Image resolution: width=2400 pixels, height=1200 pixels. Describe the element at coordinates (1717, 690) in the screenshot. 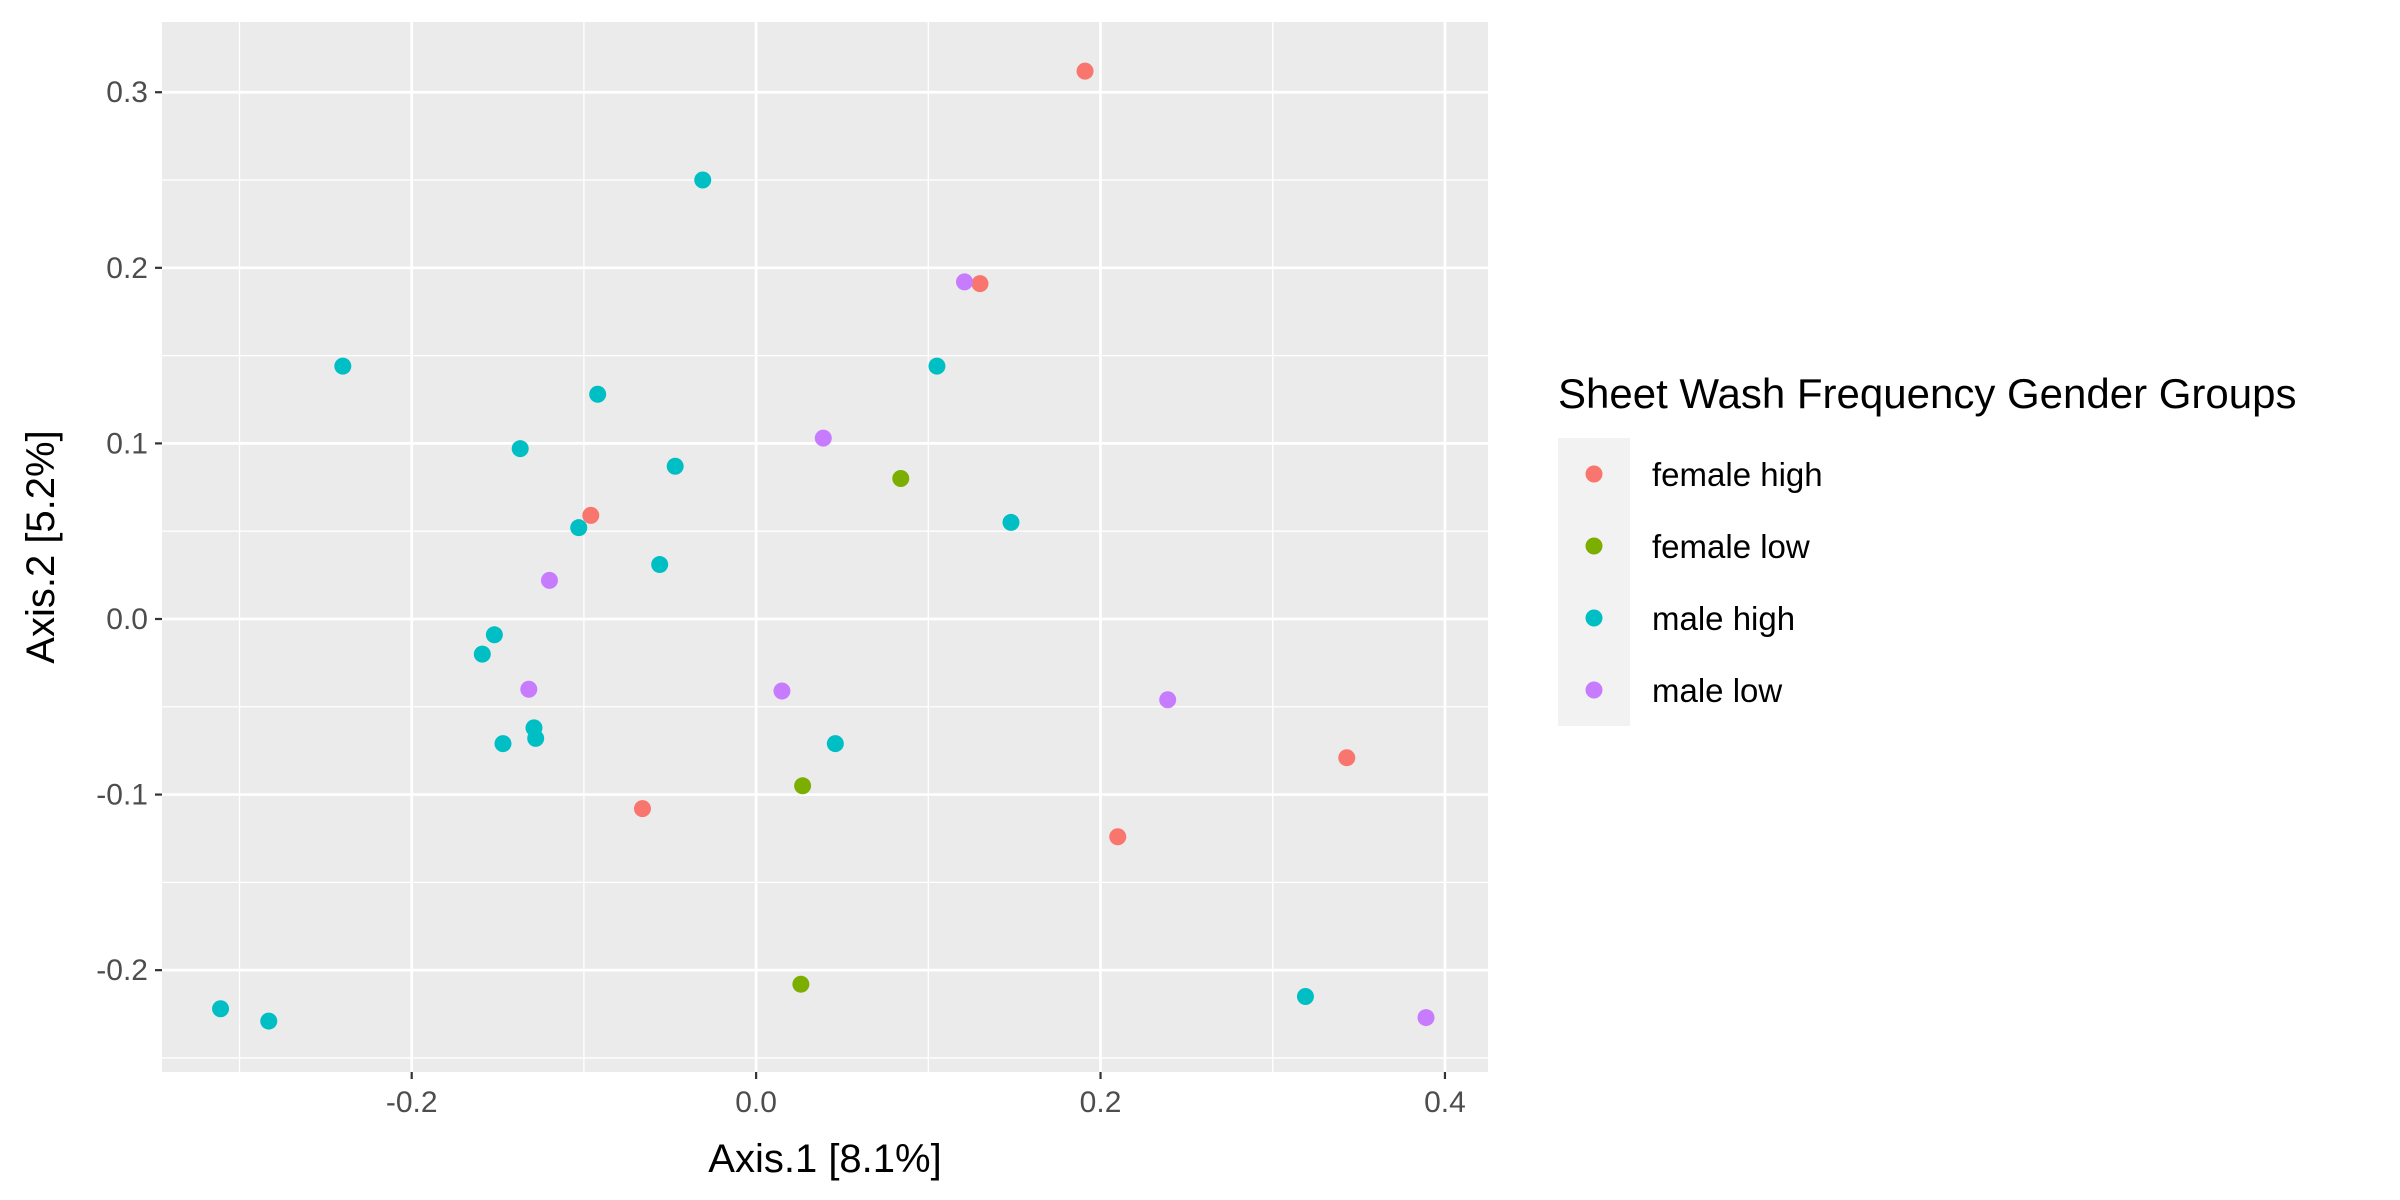

I see `legend-label: male low` at that location.